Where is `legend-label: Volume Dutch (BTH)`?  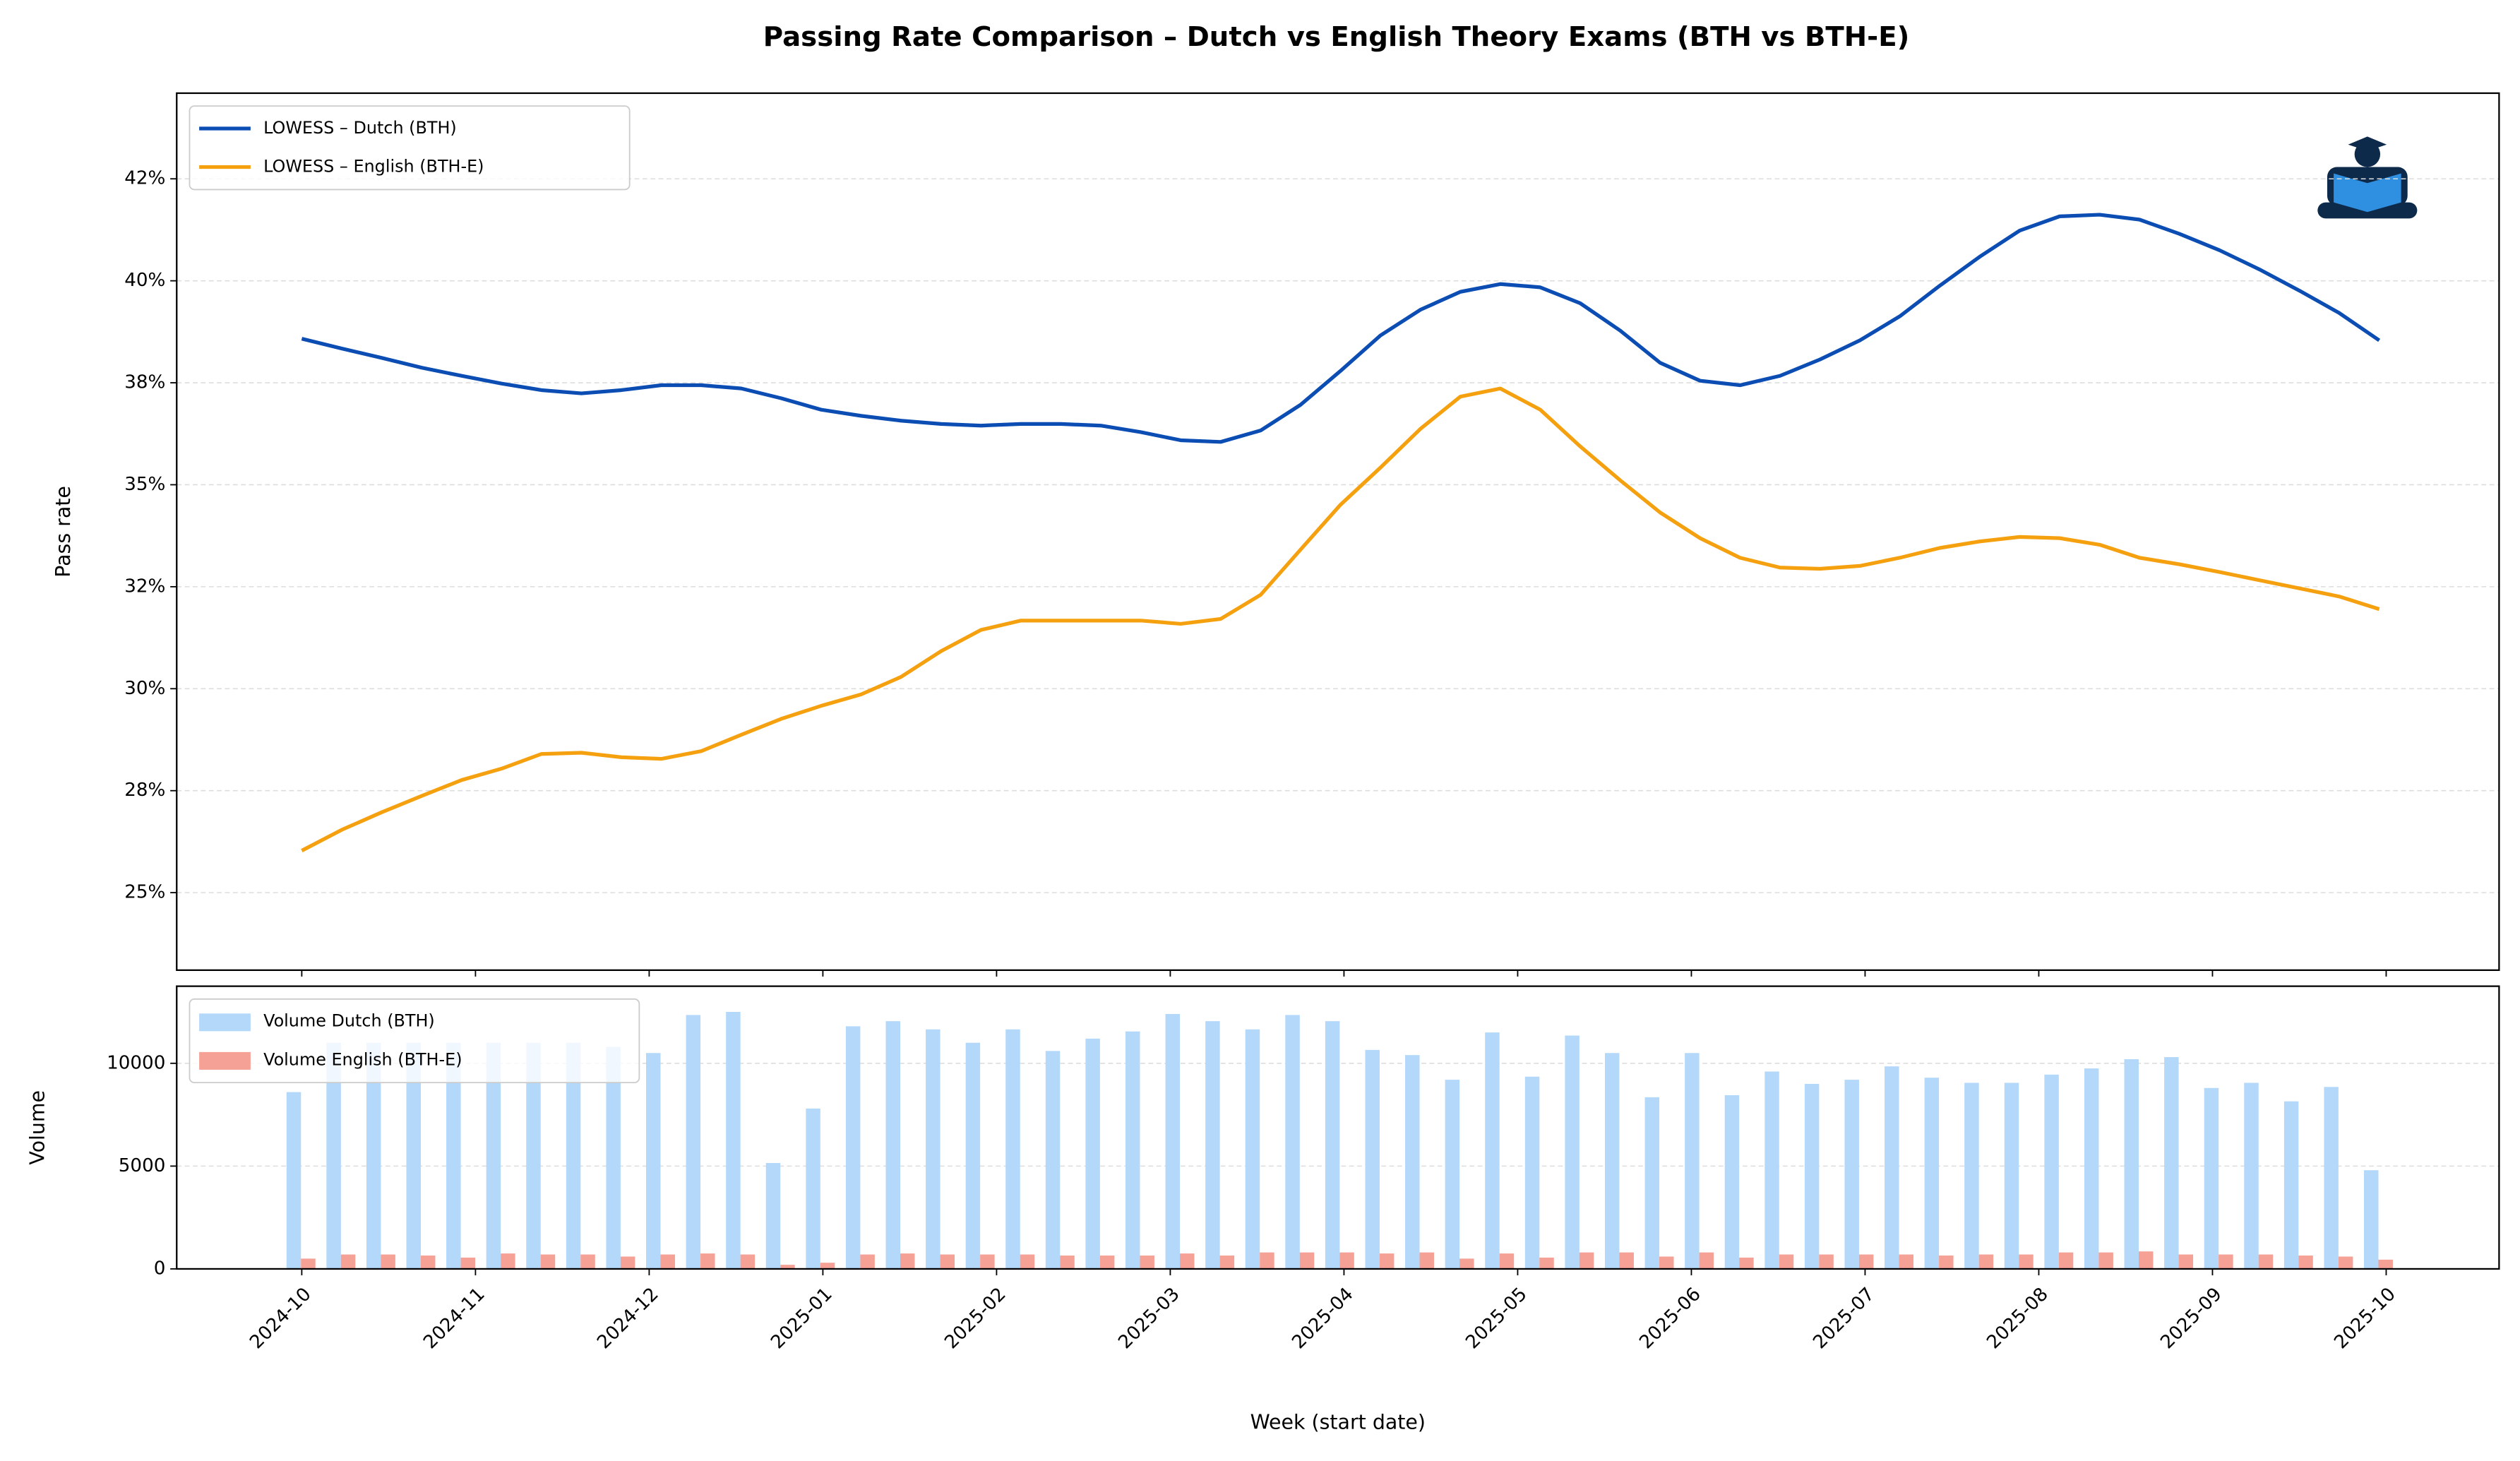 legend-label: Volume Dutch (BTH) is located at coordinates (349, 1021).